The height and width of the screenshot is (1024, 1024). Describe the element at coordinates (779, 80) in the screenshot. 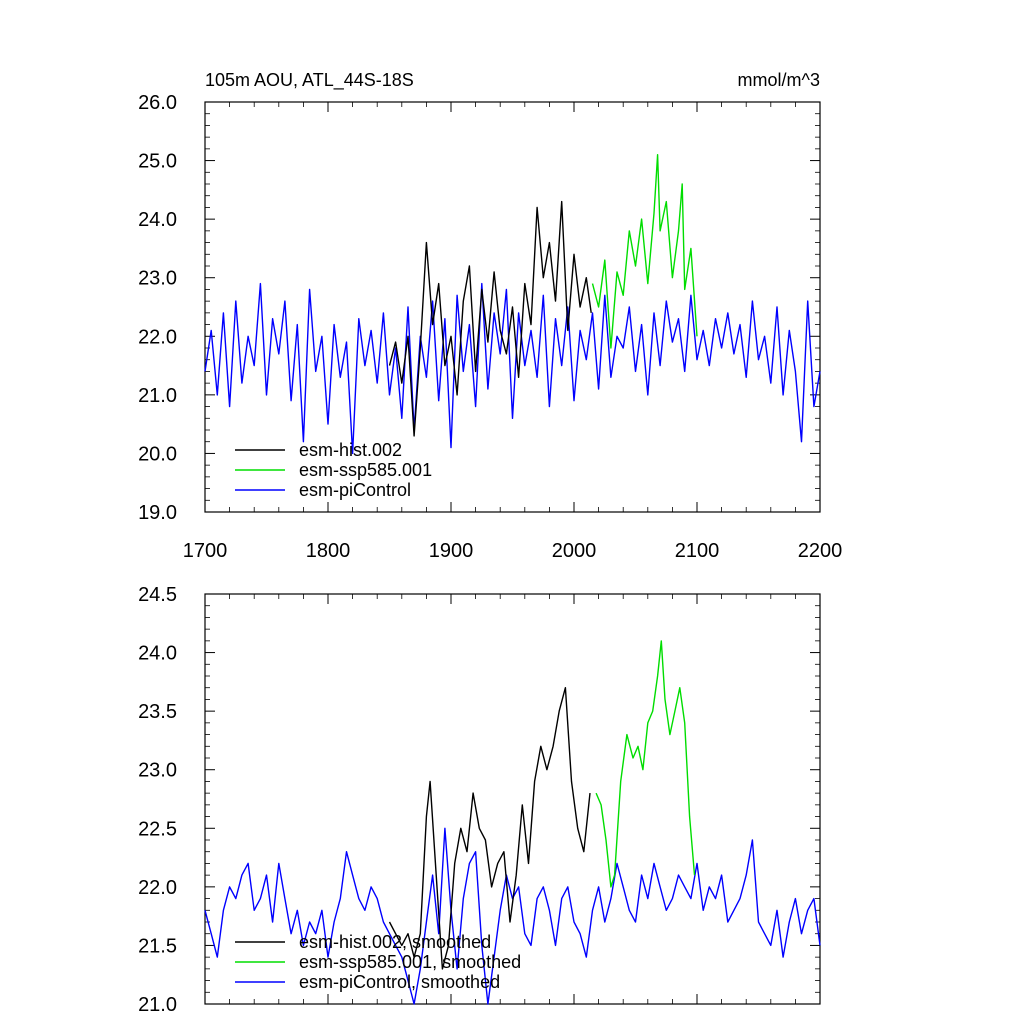

I see `top-chart-units: mmol/m^3` at that location.